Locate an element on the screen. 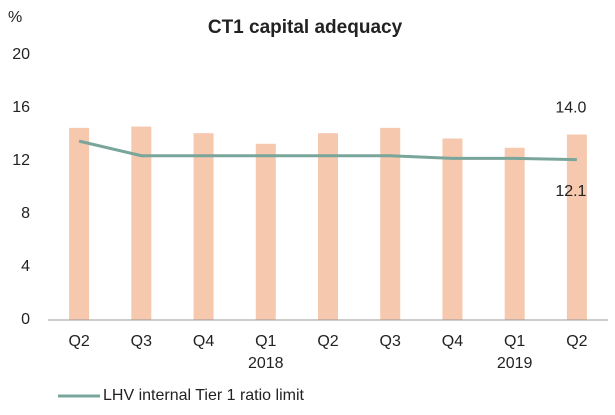 The width and height of the screenshot is (615, 415). y-tick-label: 20 is located at coordinates (21, 54).